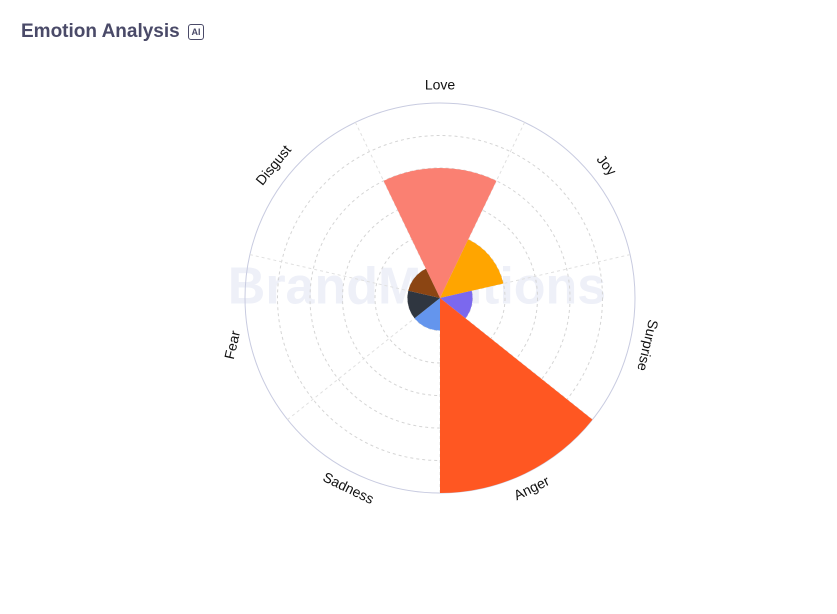 The image size is (837, 614). Describe the element at coordinates (100, 31) in the screenshot. I see `title: Emotion Analysis` at that location.